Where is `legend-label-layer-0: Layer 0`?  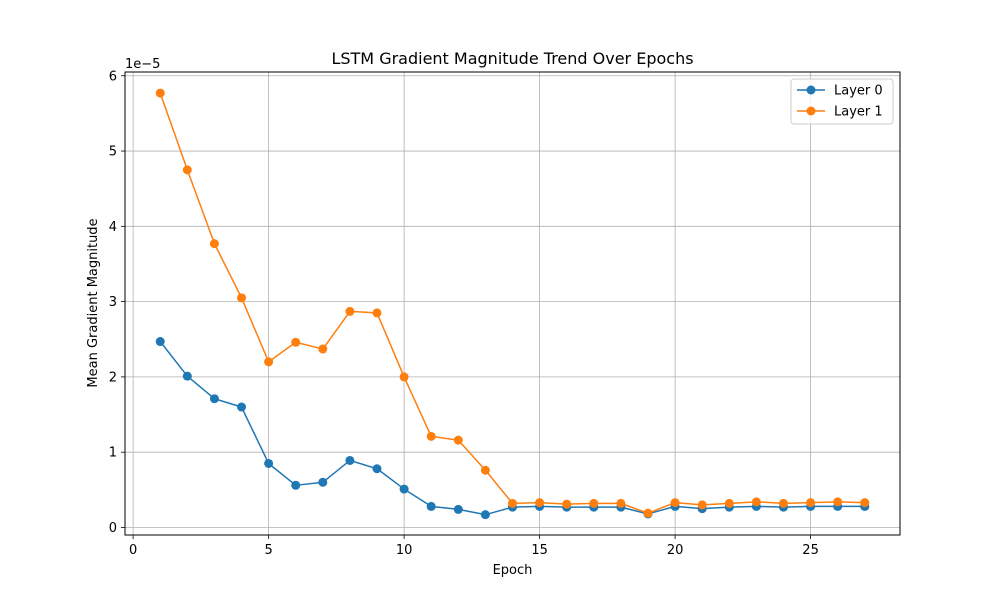 legend-label-layer-0: Layer 0 is located at coordinates (858, 91).